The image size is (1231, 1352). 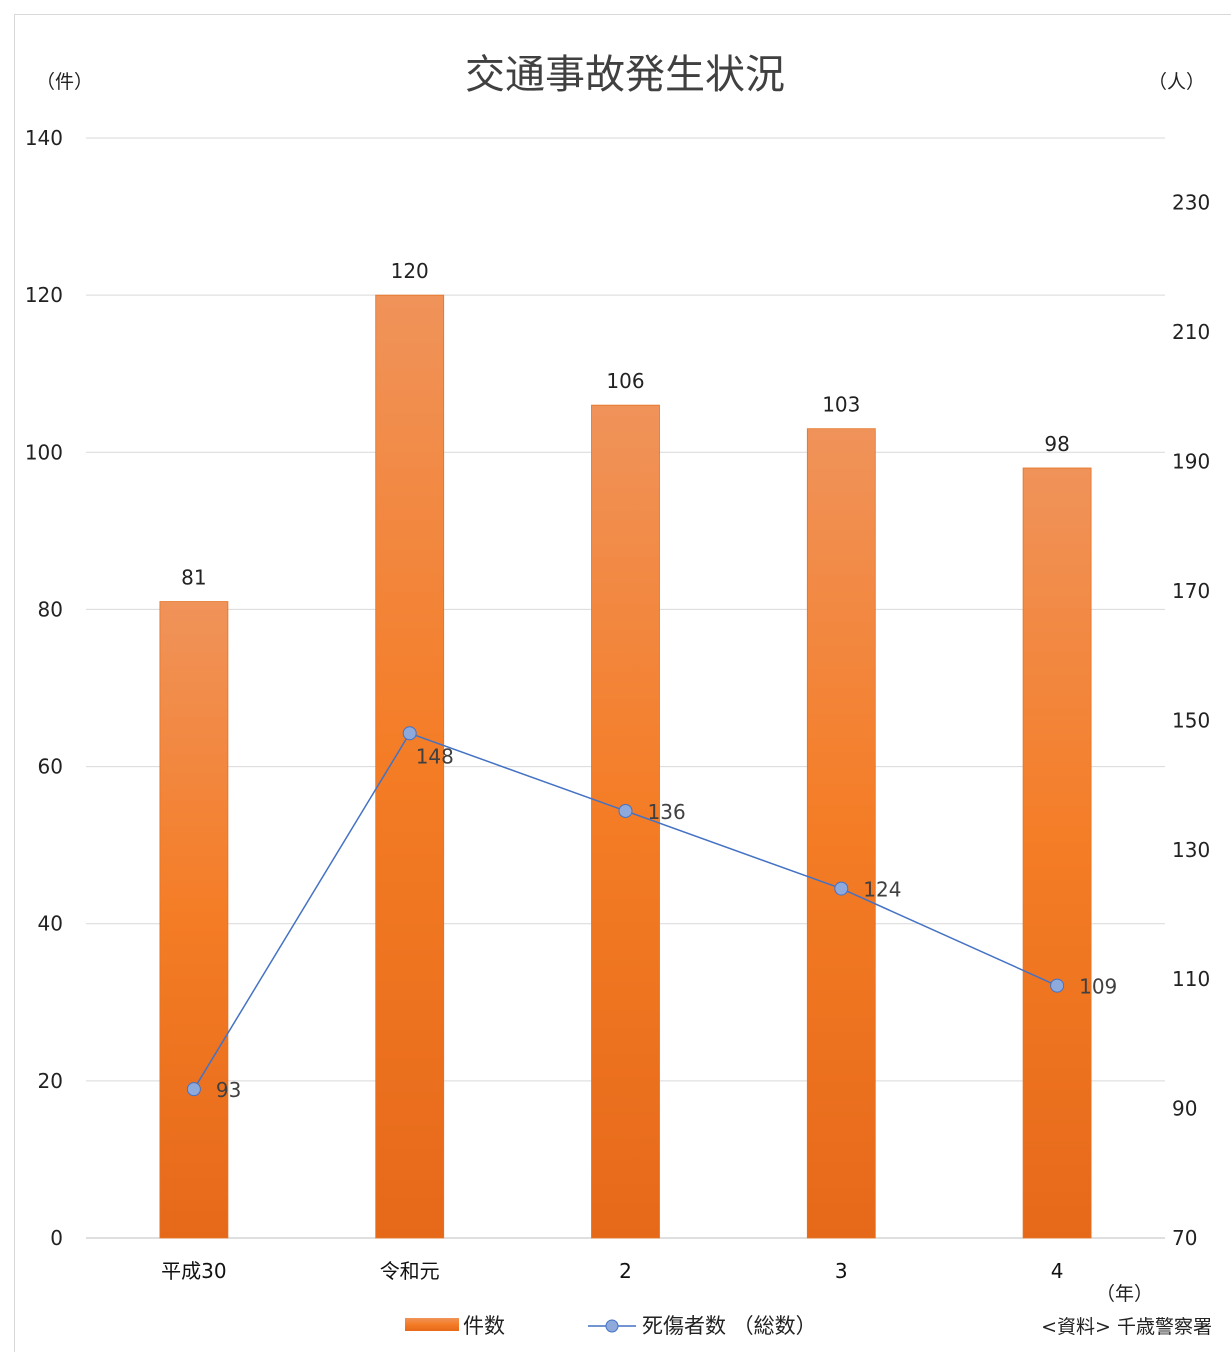 I want to click on left-tick-label: 120, so click(x=44, y=295).